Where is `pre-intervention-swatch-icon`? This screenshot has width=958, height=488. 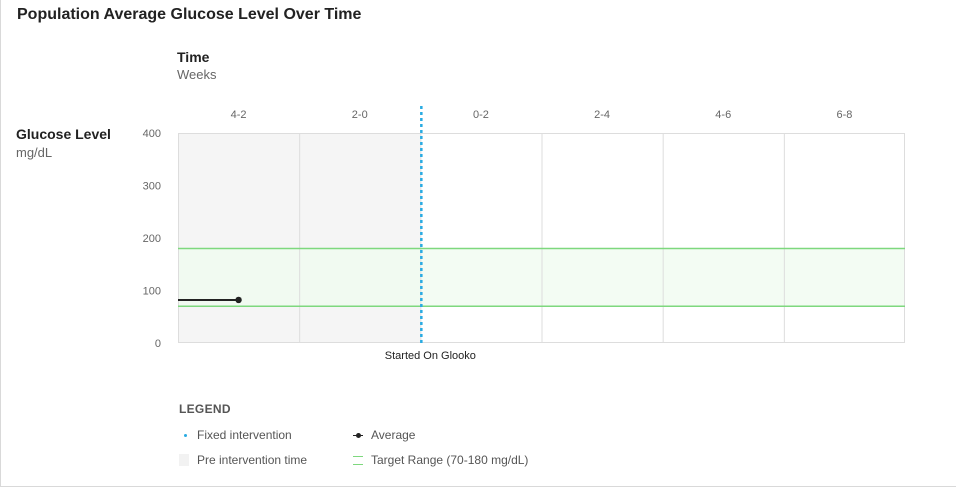
pre-intervention-swatch-icon is located at coordinates (184, 460).